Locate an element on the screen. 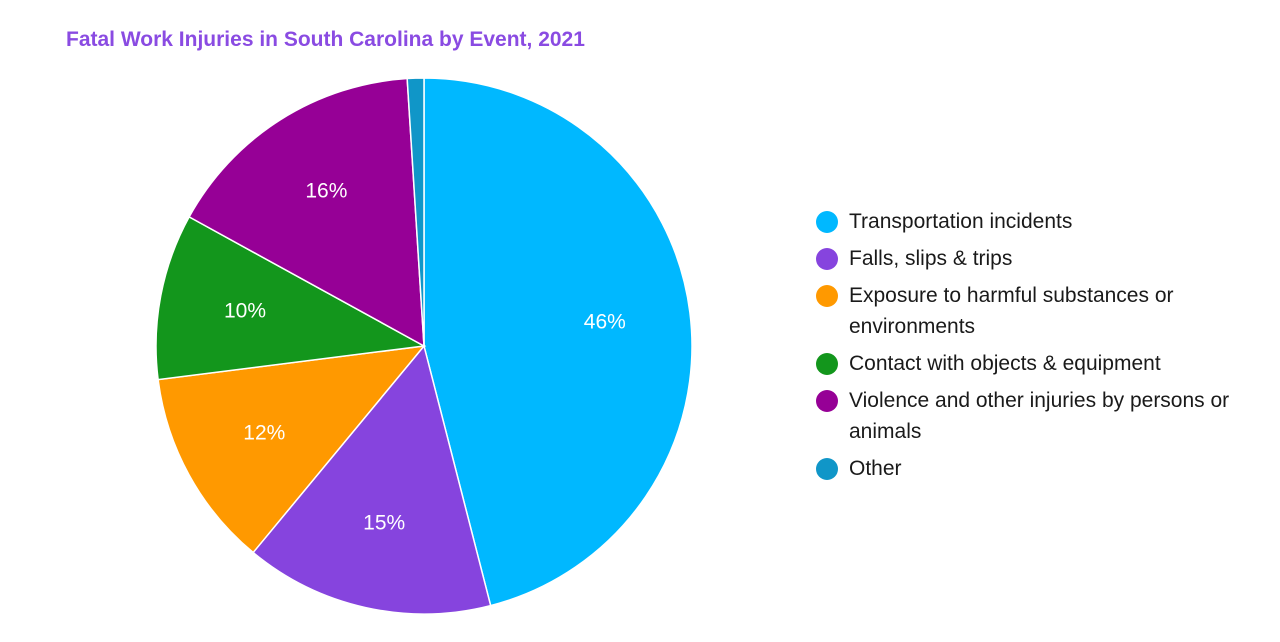  legend-label: Contact with objects & equipment is located at coordinates (1005, 363).